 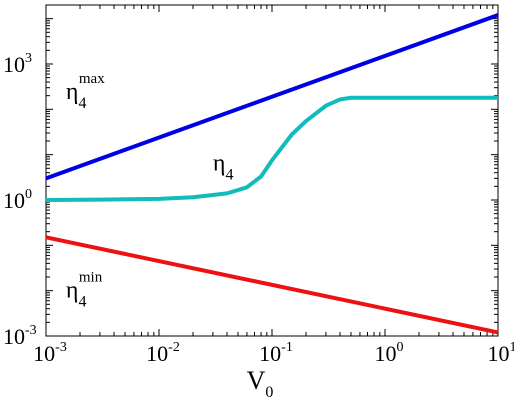 I want to click on x-axis-label: V0, so click(x=260, y=383).